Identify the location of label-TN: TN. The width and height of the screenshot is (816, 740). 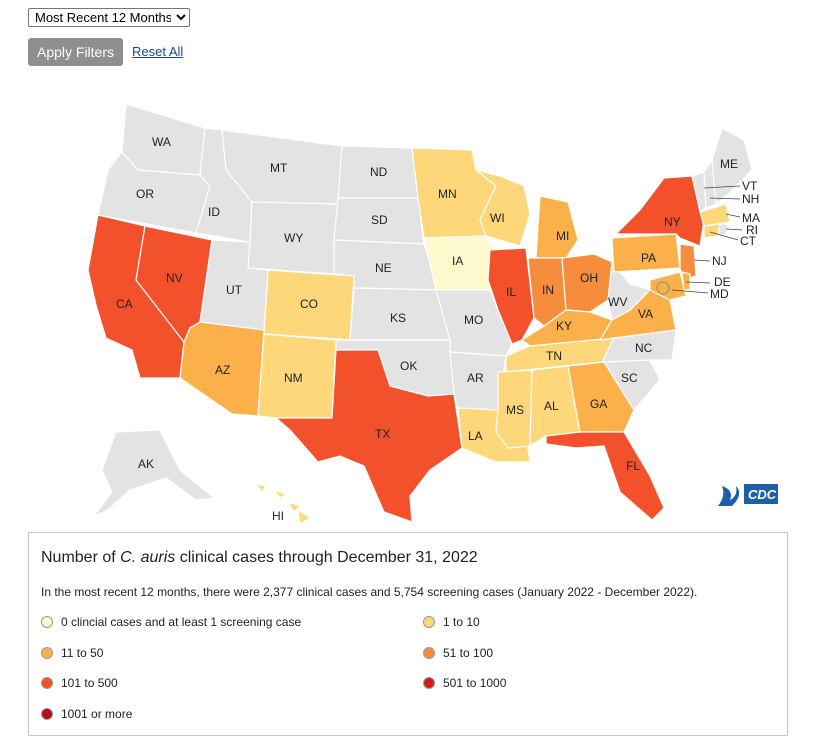
(554, 356).